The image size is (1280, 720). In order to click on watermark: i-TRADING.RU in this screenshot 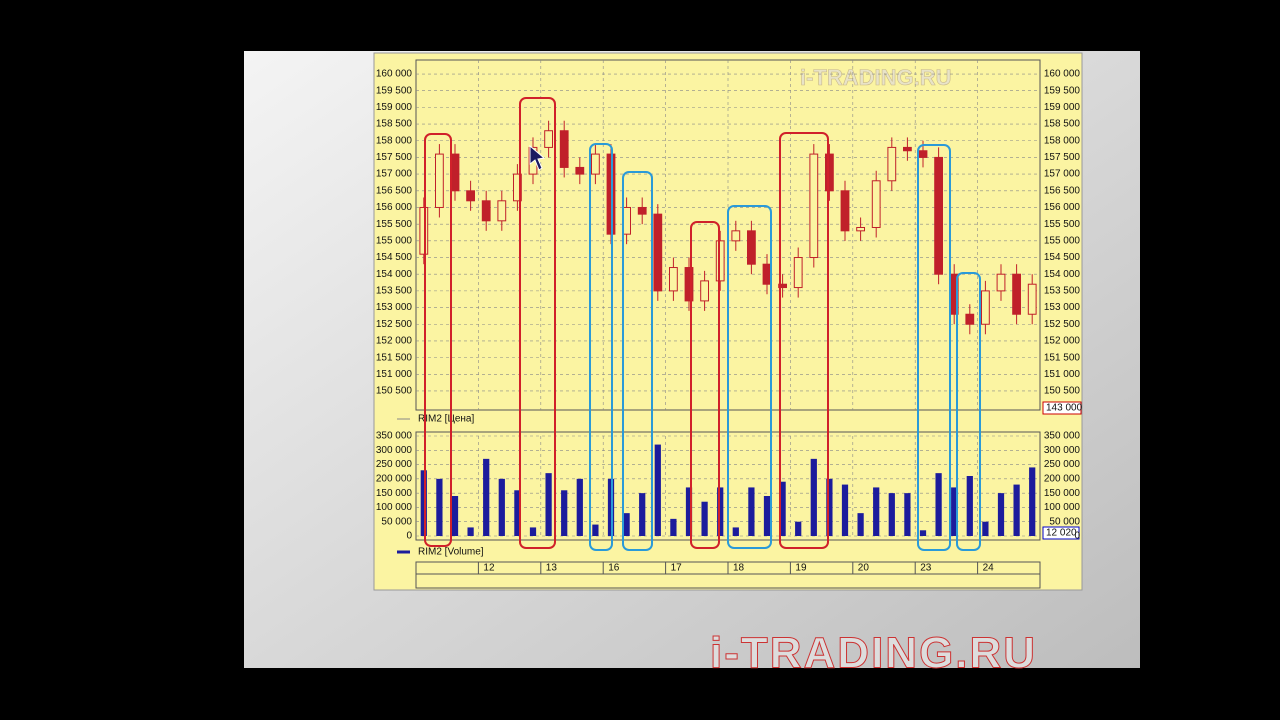, I will do `click(876, 77)`.